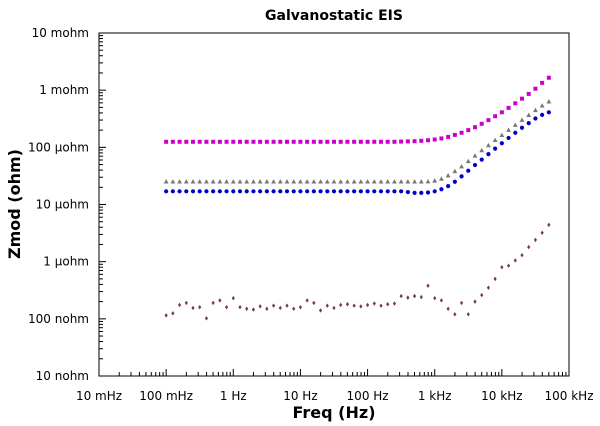 This screenshot has width=600, height=426. Describe the element at coordinates (233, 396) in the screenshot. I see `x-tick-label: 1 Hz` at that location.